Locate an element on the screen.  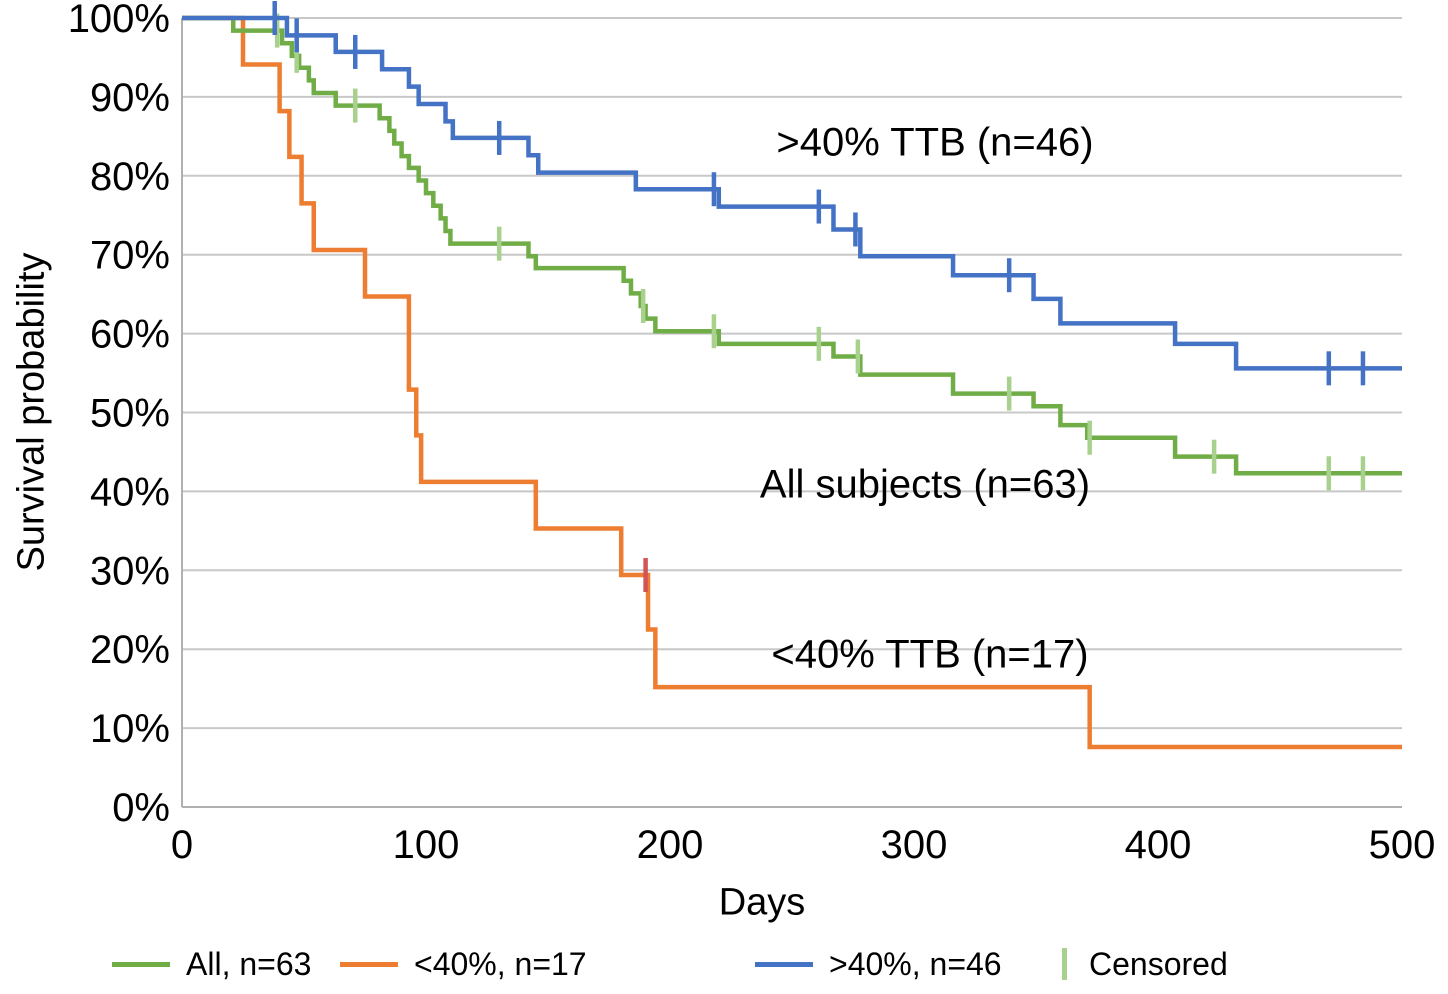
annotation-lt40-ttb: <40% TTB (n=17) is located at coordinates (930, 654).